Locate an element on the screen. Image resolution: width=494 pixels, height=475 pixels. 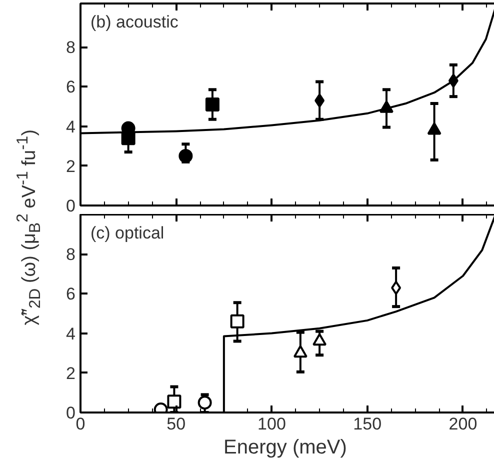
x-tick-label: 200 is located at coordinates (463, 424).